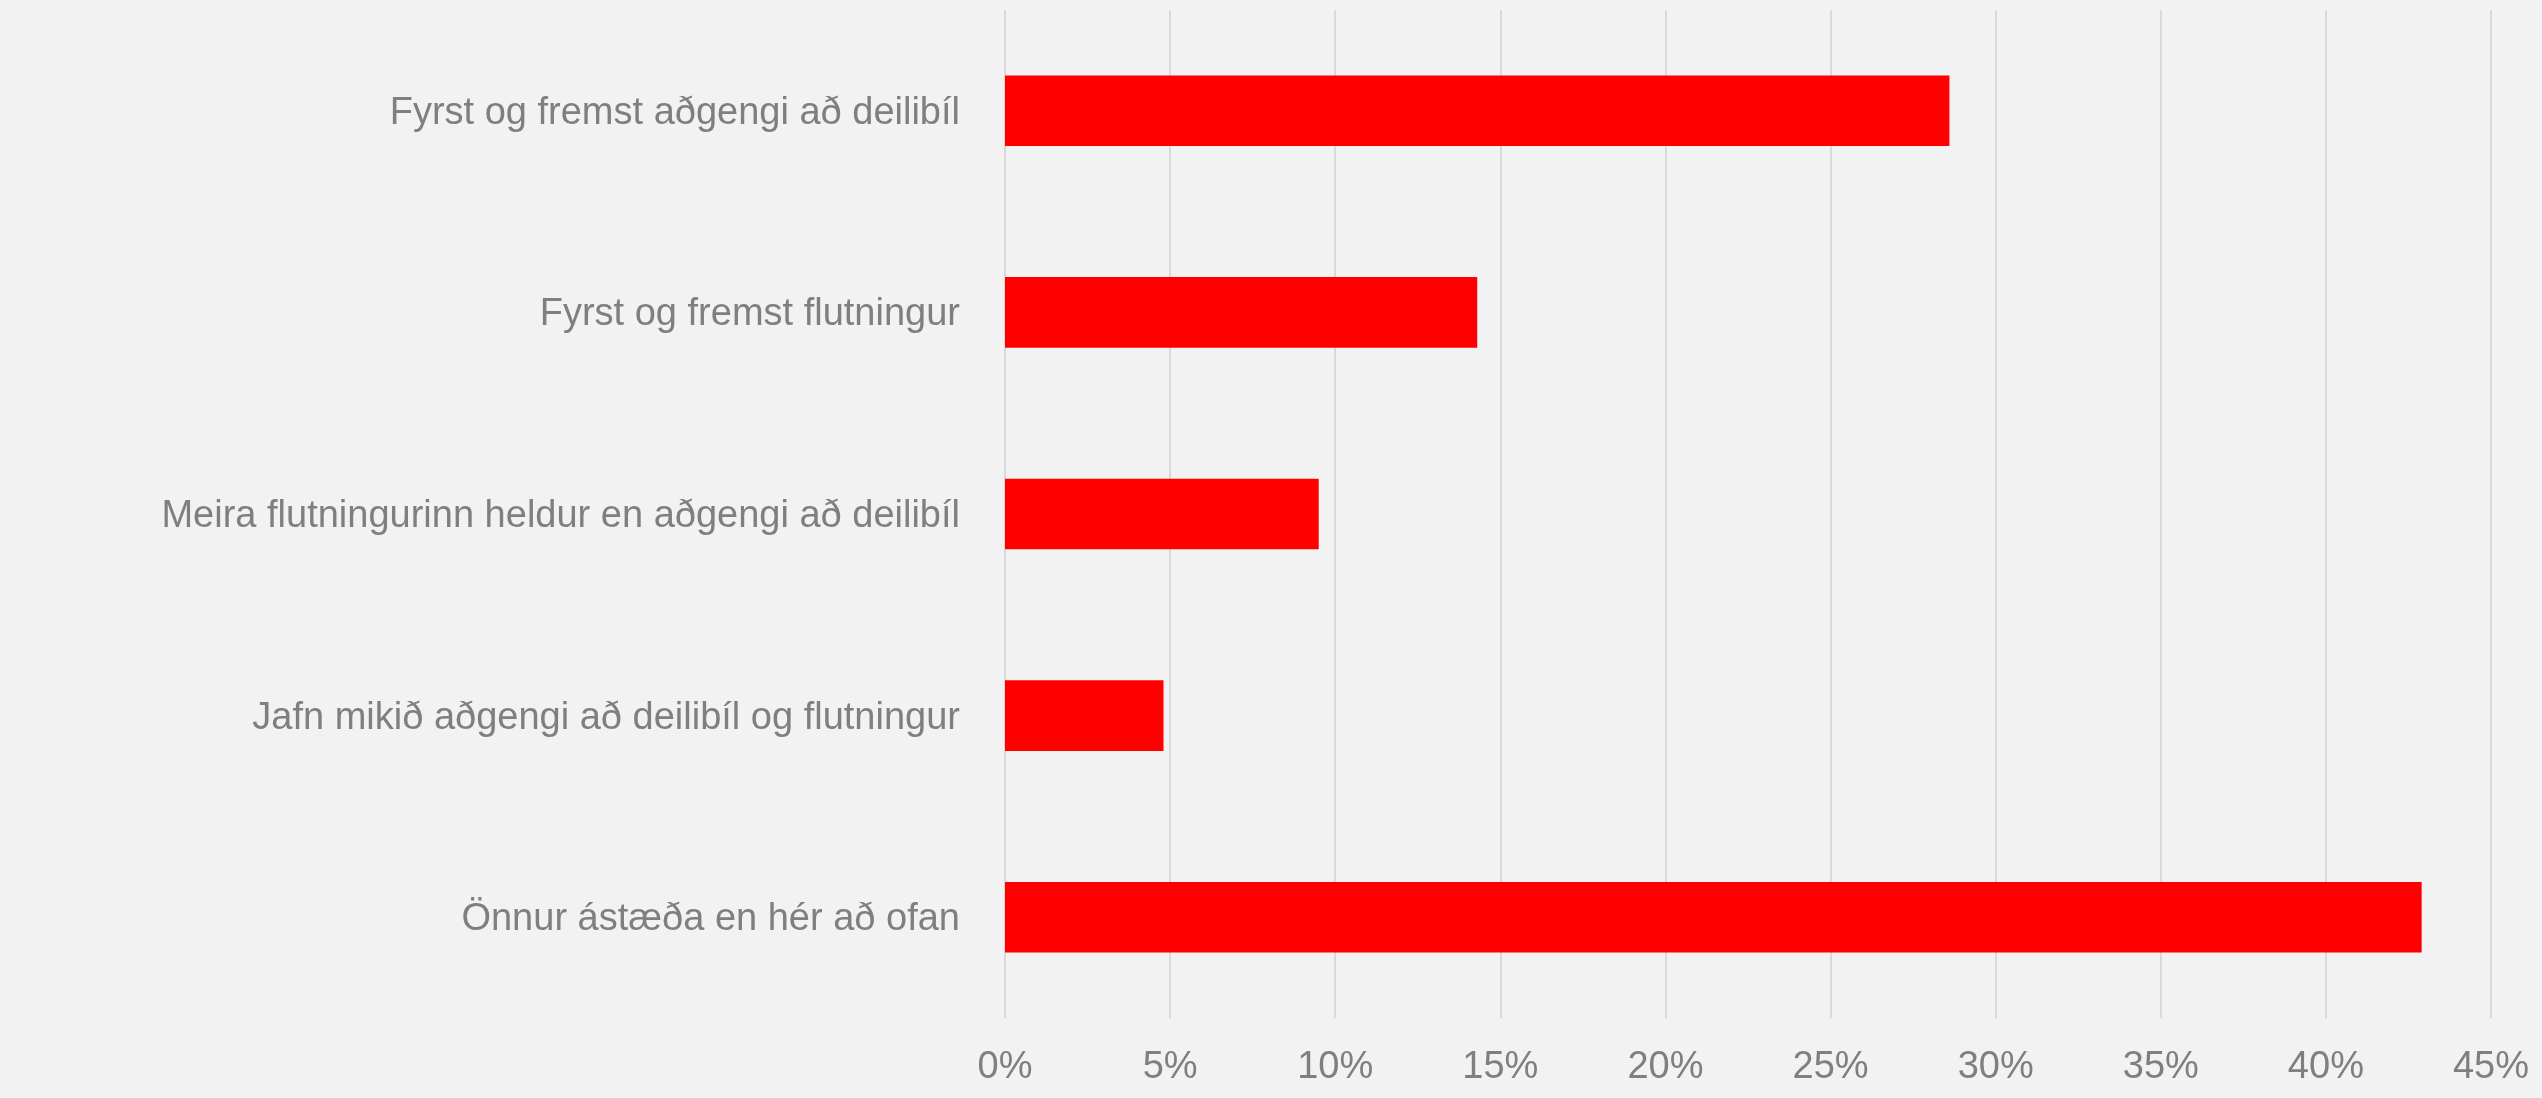  Describe the element at coordinates (1335, 1065) in the screenshot. I see `x-tick-label: 10%` at that location.